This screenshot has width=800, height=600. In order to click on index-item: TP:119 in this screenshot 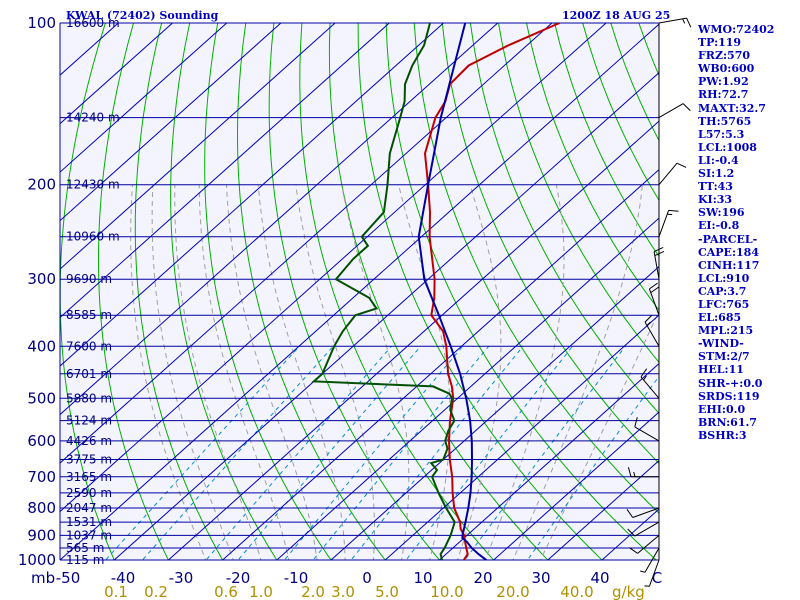, I will do `click(720, 43)`.